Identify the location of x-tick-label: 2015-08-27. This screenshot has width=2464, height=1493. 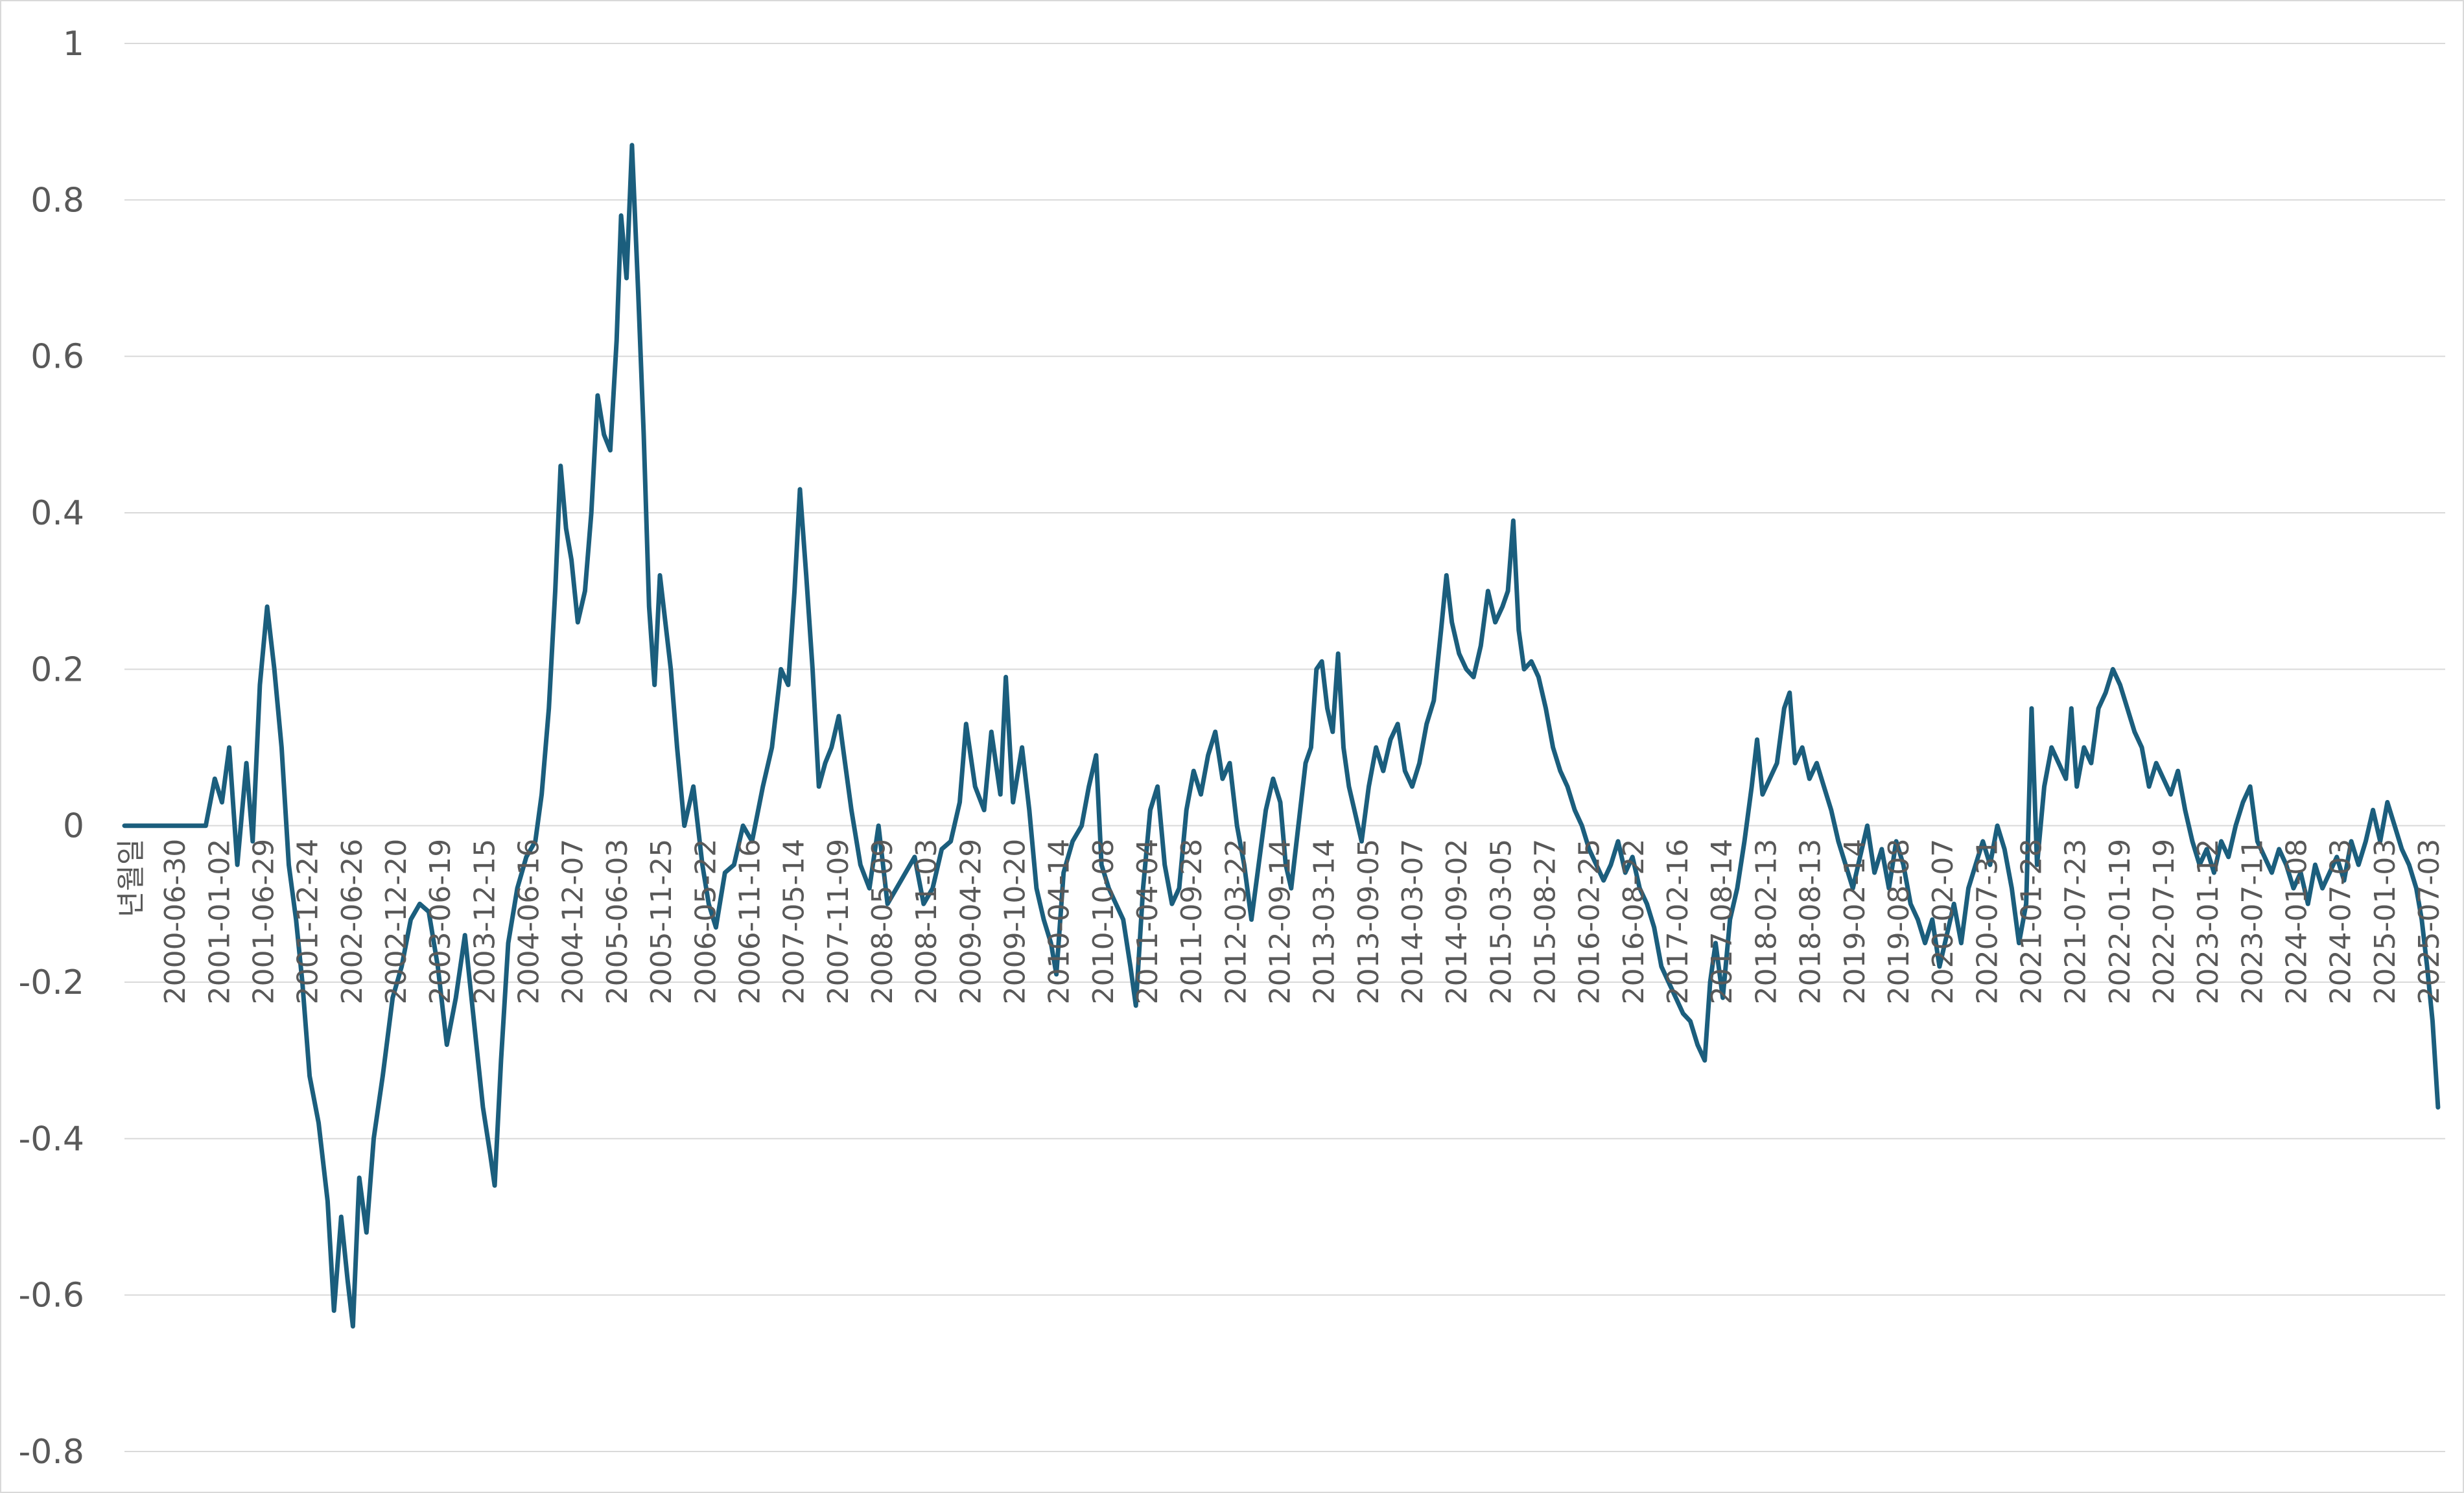
(1545, 922).